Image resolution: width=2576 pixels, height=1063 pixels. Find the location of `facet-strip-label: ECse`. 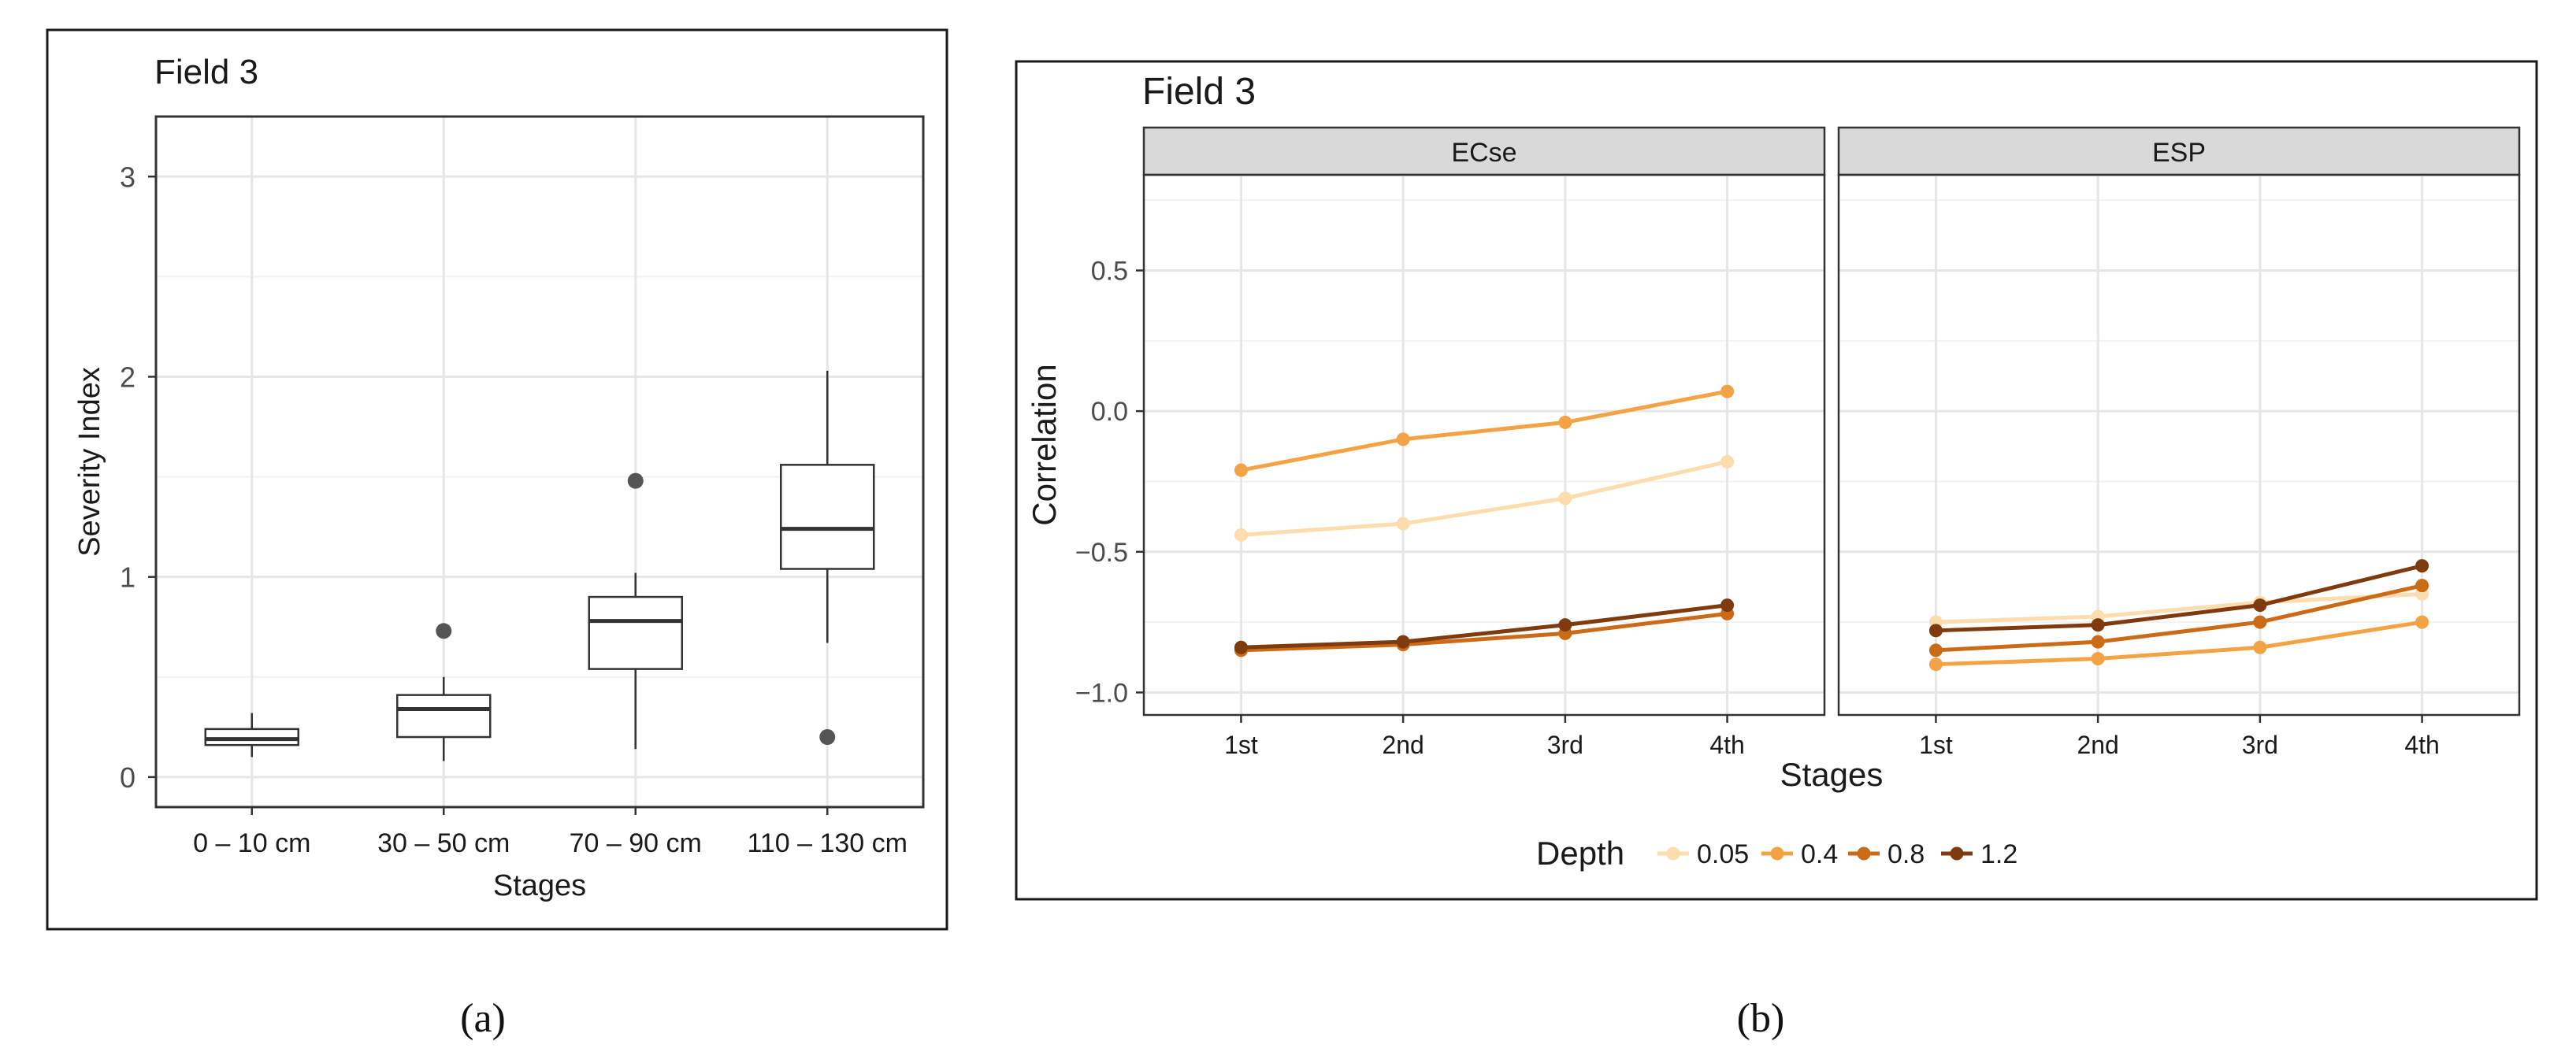

facet-strip-label: ECse is located at coordinates (1483, 153).